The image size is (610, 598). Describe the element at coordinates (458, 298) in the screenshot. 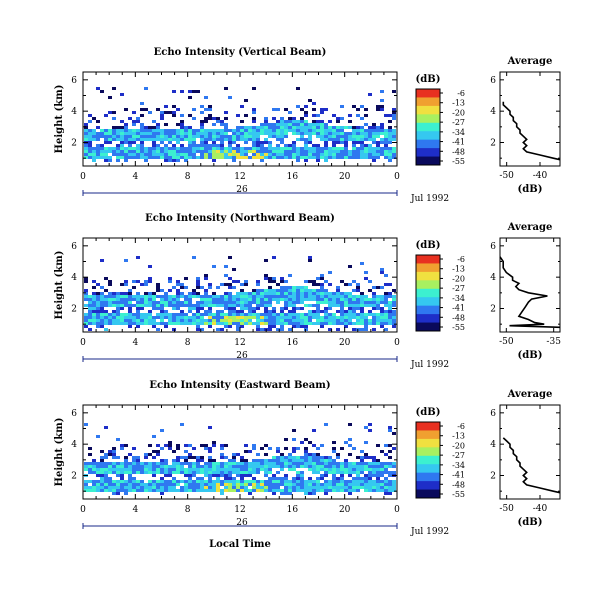

I see `colorbar-tick-label: -34` at that location.